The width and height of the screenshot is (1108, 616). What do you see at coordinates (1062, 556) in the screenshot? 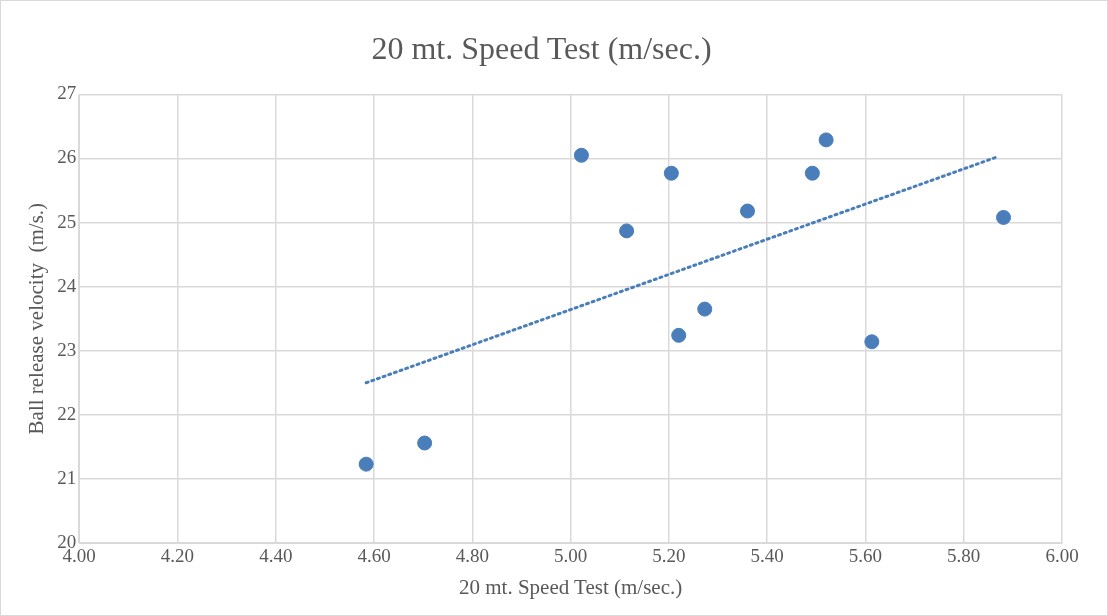
I see `x-tick-label: 6.00` at bounding box center [1062, 556].